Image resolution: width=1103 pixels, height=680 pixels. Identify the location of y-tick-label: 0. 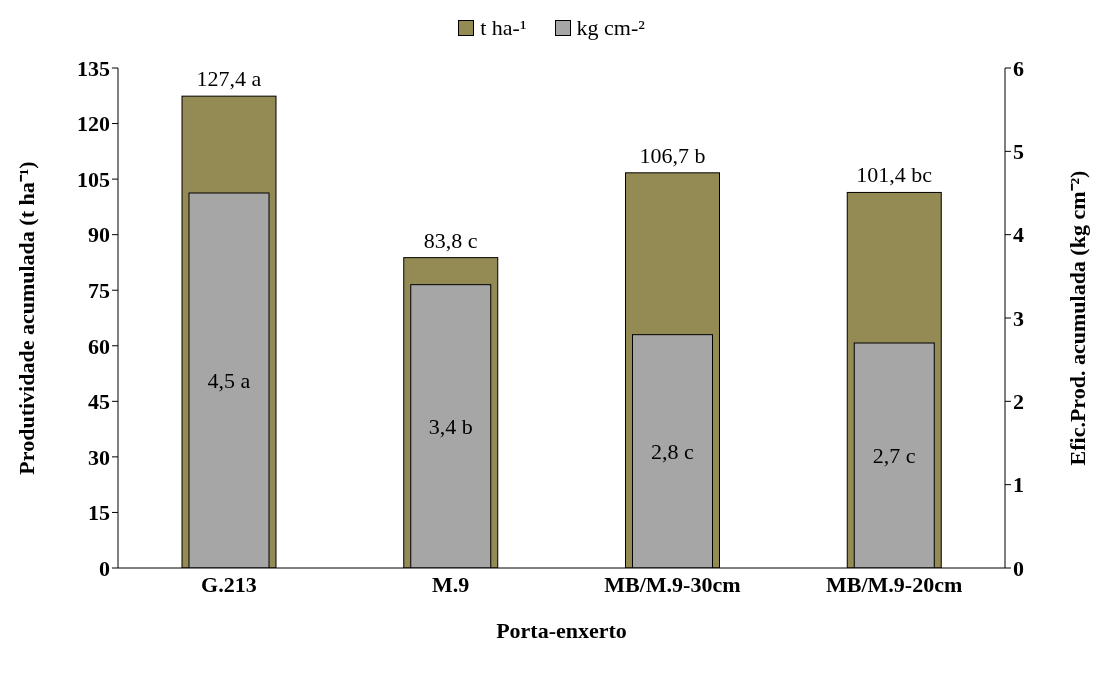
(104, 568).